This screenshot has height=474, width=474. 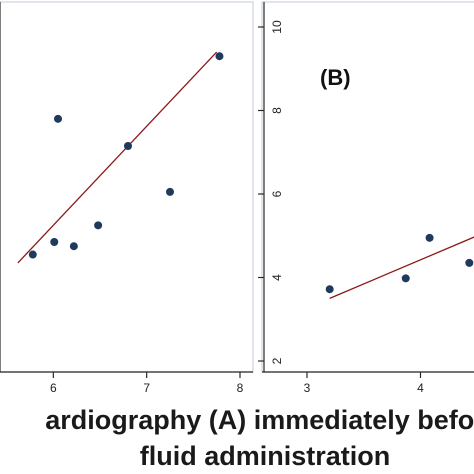 What do you see at coordinates (277, 277) in the screenshot?
I see `y-tick-label: 4` at bounding box center [277, 277].